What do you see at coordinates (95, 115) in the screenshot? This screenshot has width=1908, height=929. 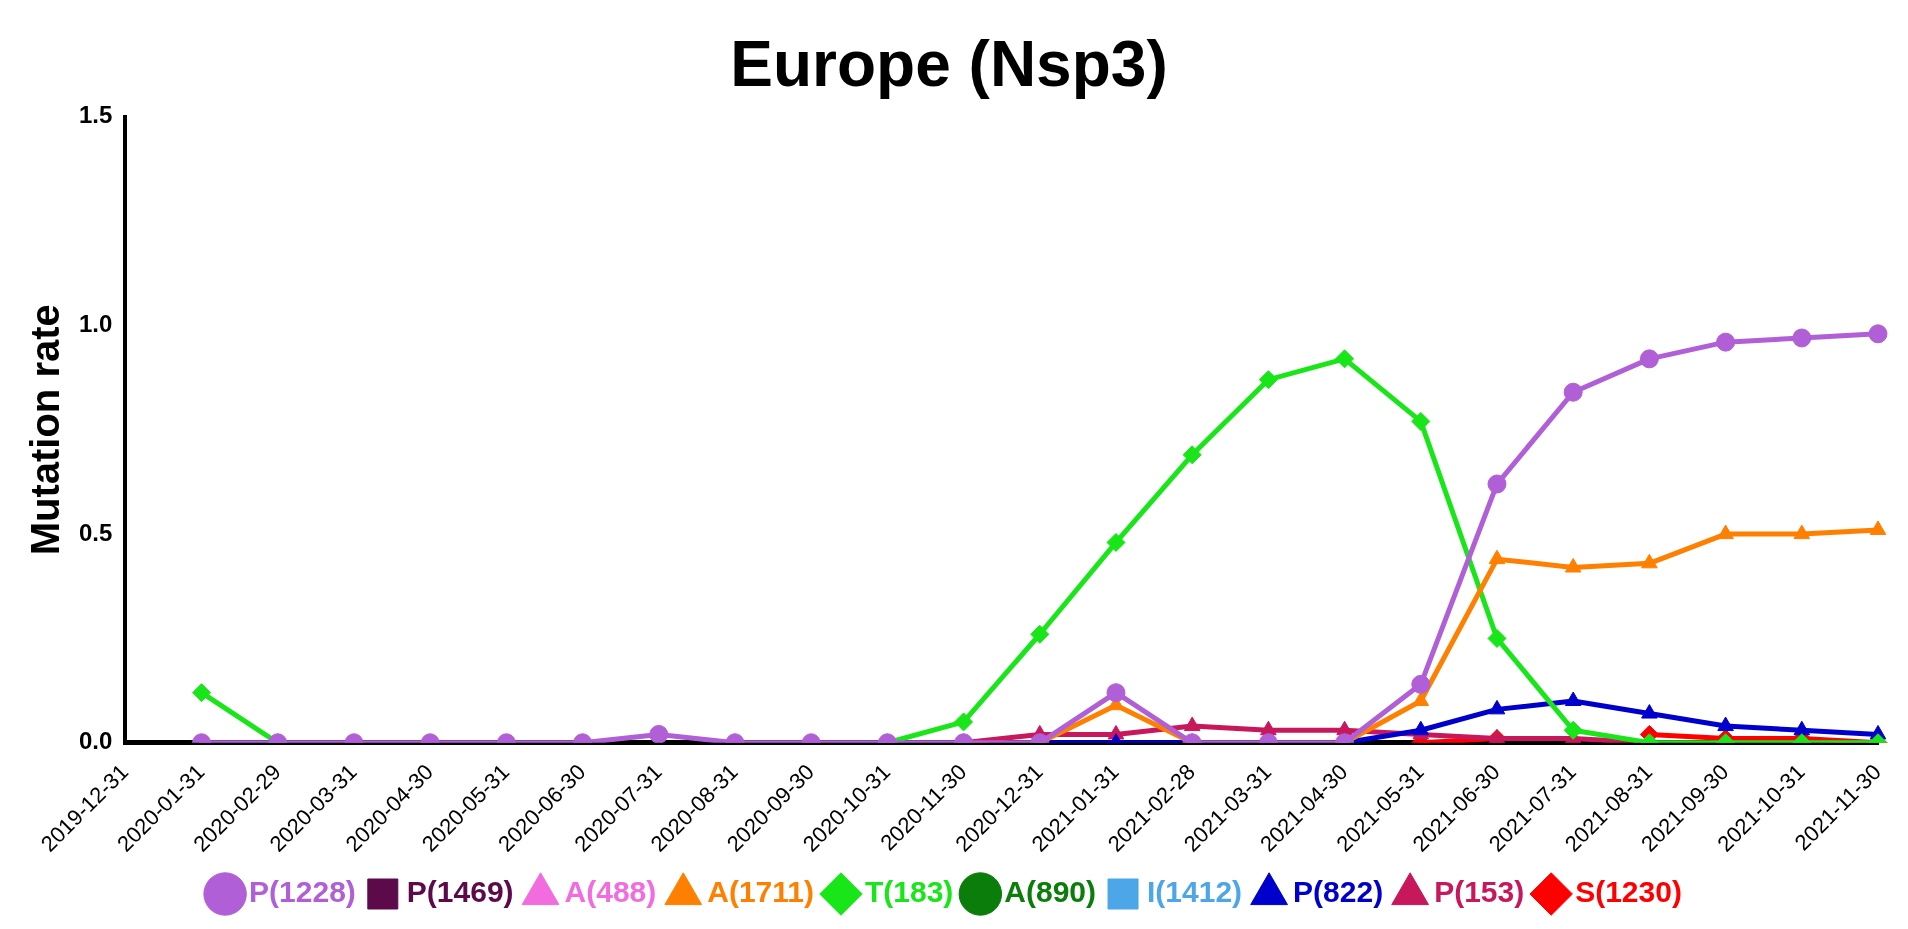 I see `y-tick-label: 1.5` at bounding box center [95, 115].